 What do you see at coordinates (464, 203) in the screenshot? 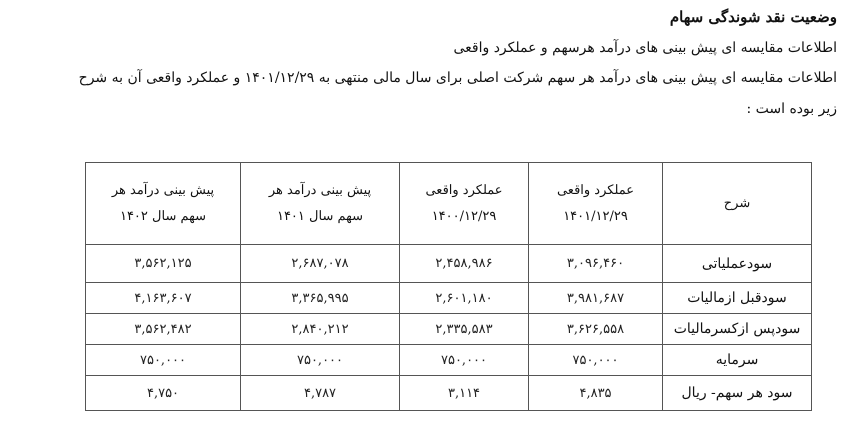
I see `header-actual-1400: عملکرد واقعی ۱۴۰۰/۱۲/۲۹` at bounding box center [464, 203].